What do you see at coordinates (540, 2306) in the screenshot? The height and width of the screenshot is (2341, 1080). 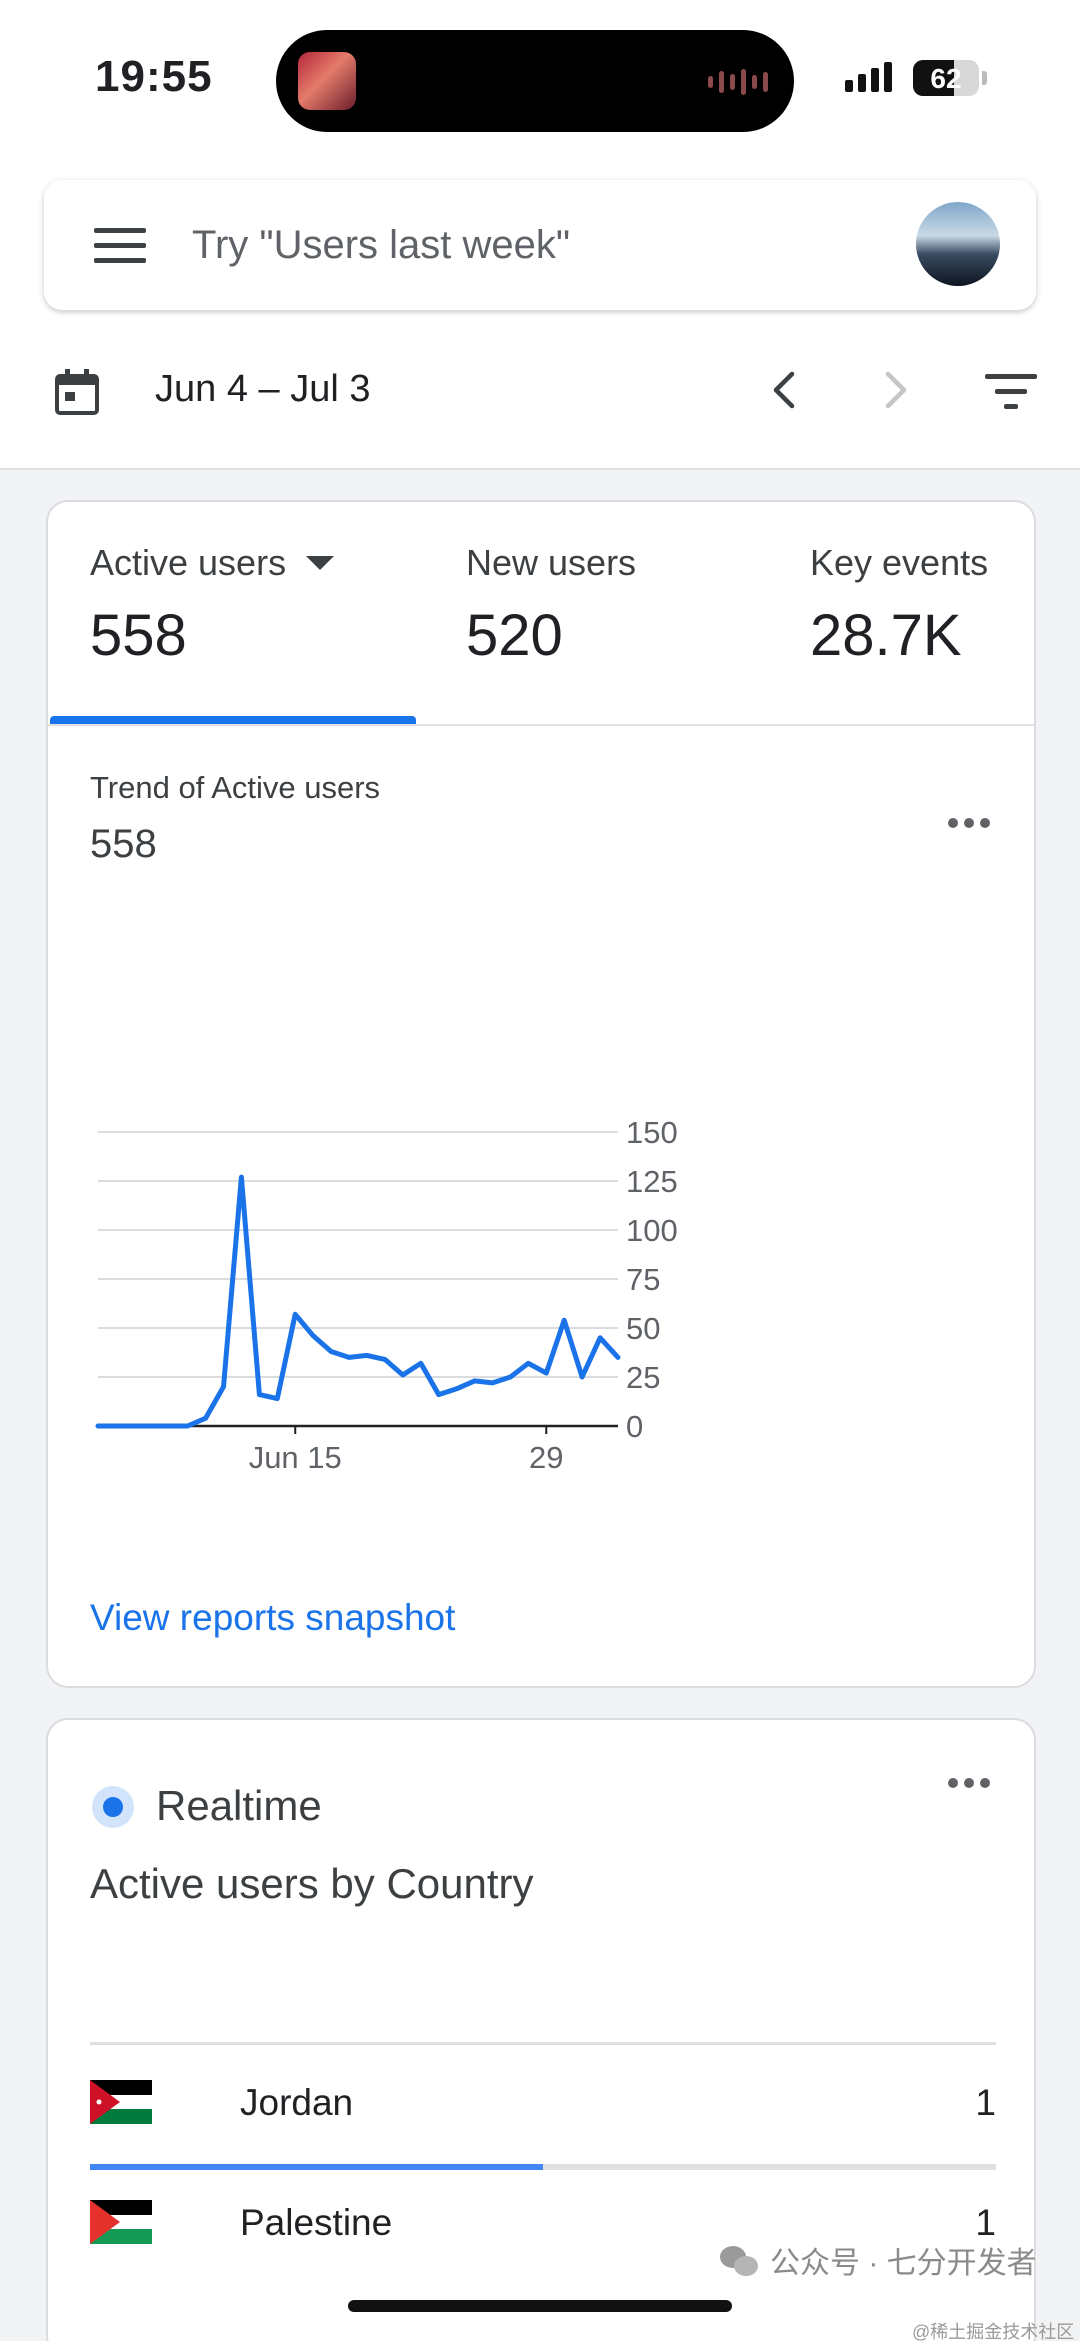 I see `home-indicator` at bounding box center [540, 2306].